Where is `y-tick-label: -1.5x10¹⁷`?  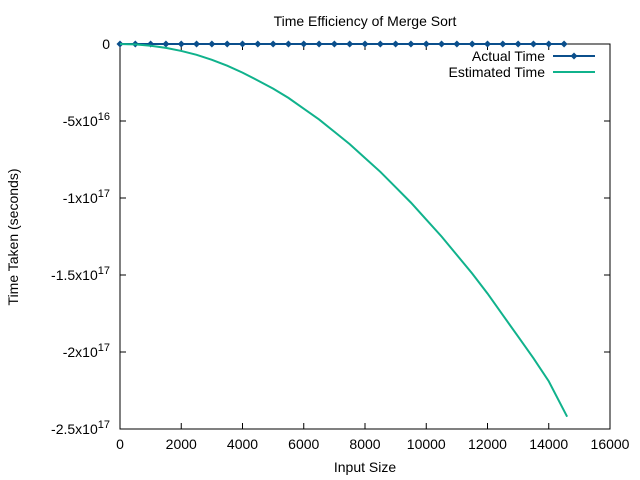 y-tick-label: -1.5x10¹⁷ is located at coordinates (80, 274).